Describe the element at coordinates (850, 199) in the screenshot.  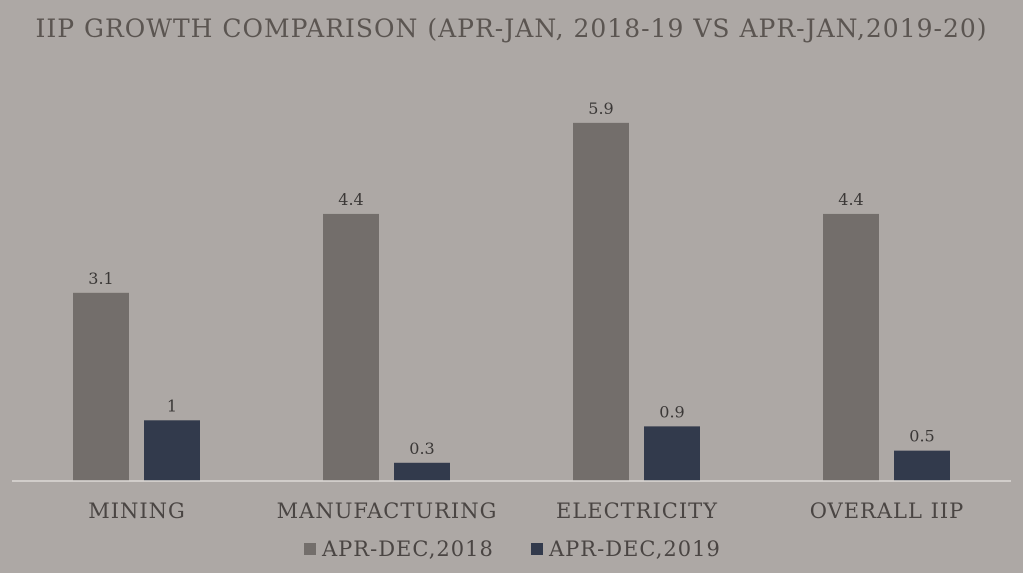
I see `data-label-1-4: 4.4` at that location.